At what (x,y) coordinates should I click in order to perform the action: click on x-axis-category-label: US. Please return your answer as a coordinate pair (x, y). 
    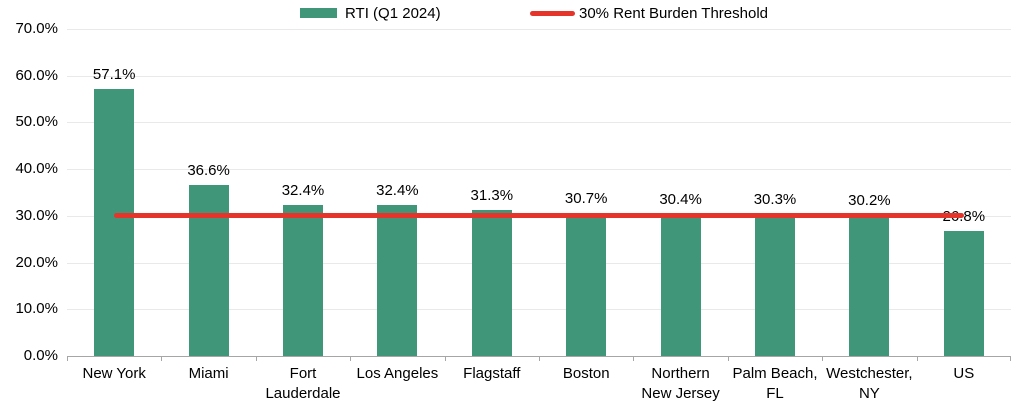
    Looking at the image, I should click on (964, 373).